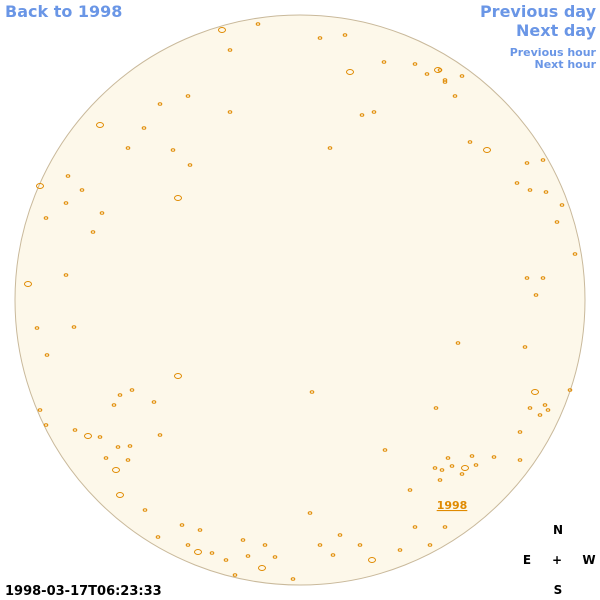 This screenshot has width=600, height=600. I want to click on compass-west: W, so click(588, 560).